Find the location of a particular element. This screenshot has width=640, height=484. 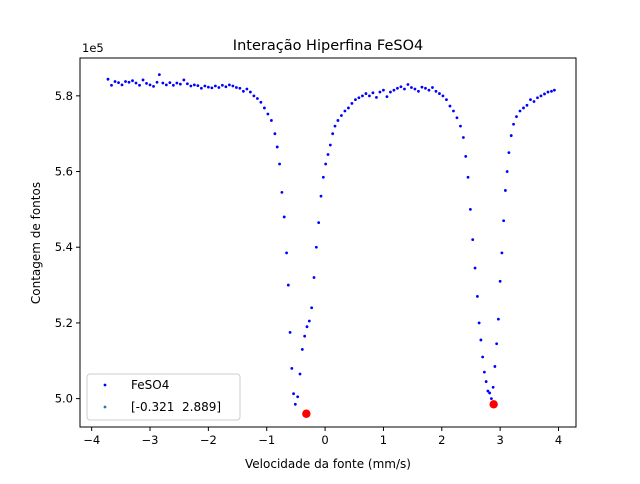

chart-title: Interação Hiperfina FeSO4 is located at coordinates (328, 46).